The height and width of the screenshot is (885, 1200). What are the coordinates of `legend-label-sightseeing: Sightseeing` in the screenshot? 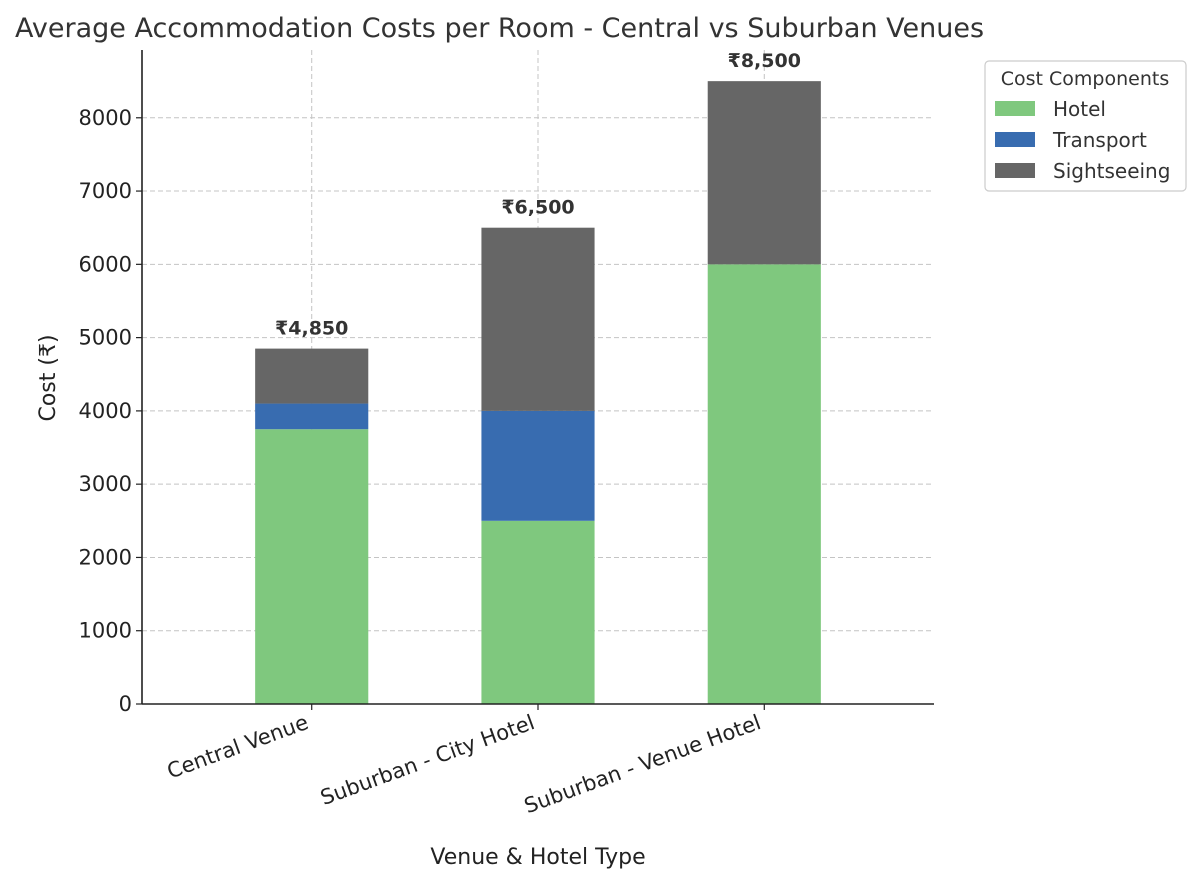 It's located at (1111, 171).